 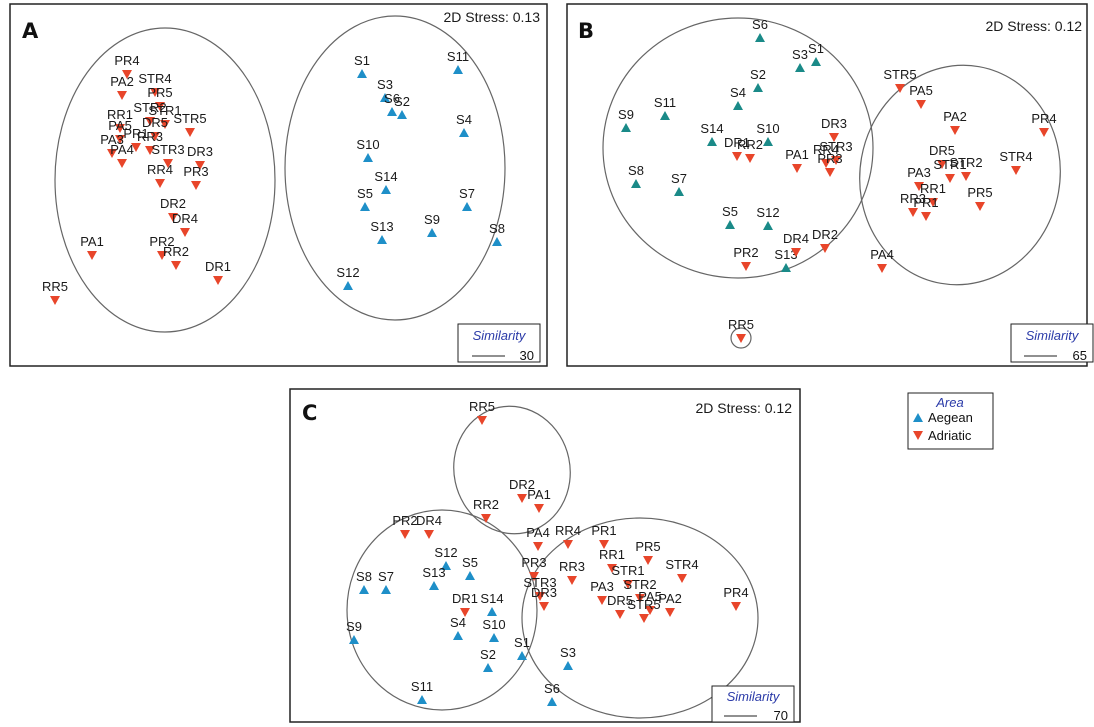 What do you see at coordinates (950, 435) in the screenshot?
I see `legend-adriatic-label: Adriatic` at bounding box center [950, 435].